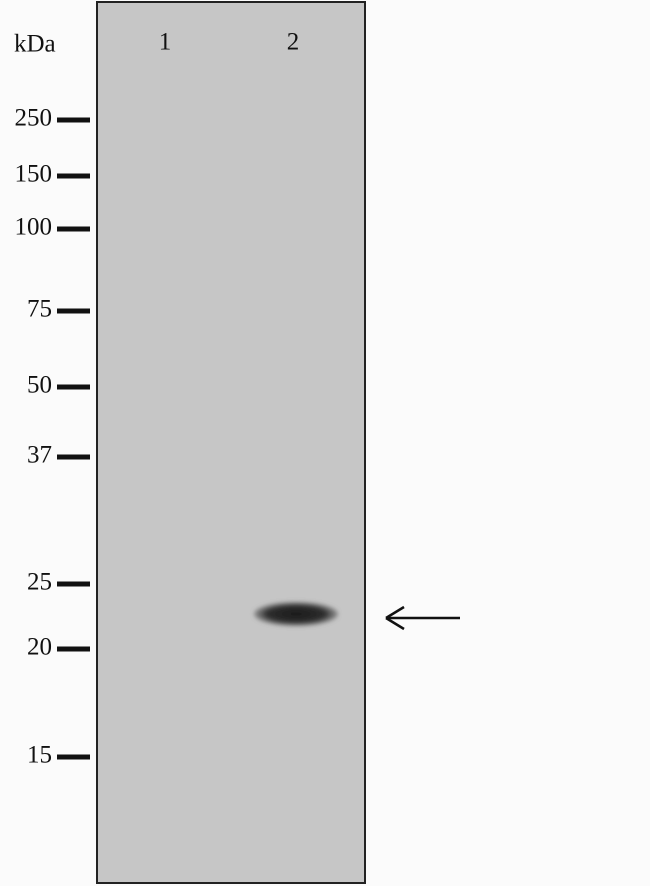 This screenshot has width=650, height=886. I want to click on marker-label: 15, so click(39, 755).